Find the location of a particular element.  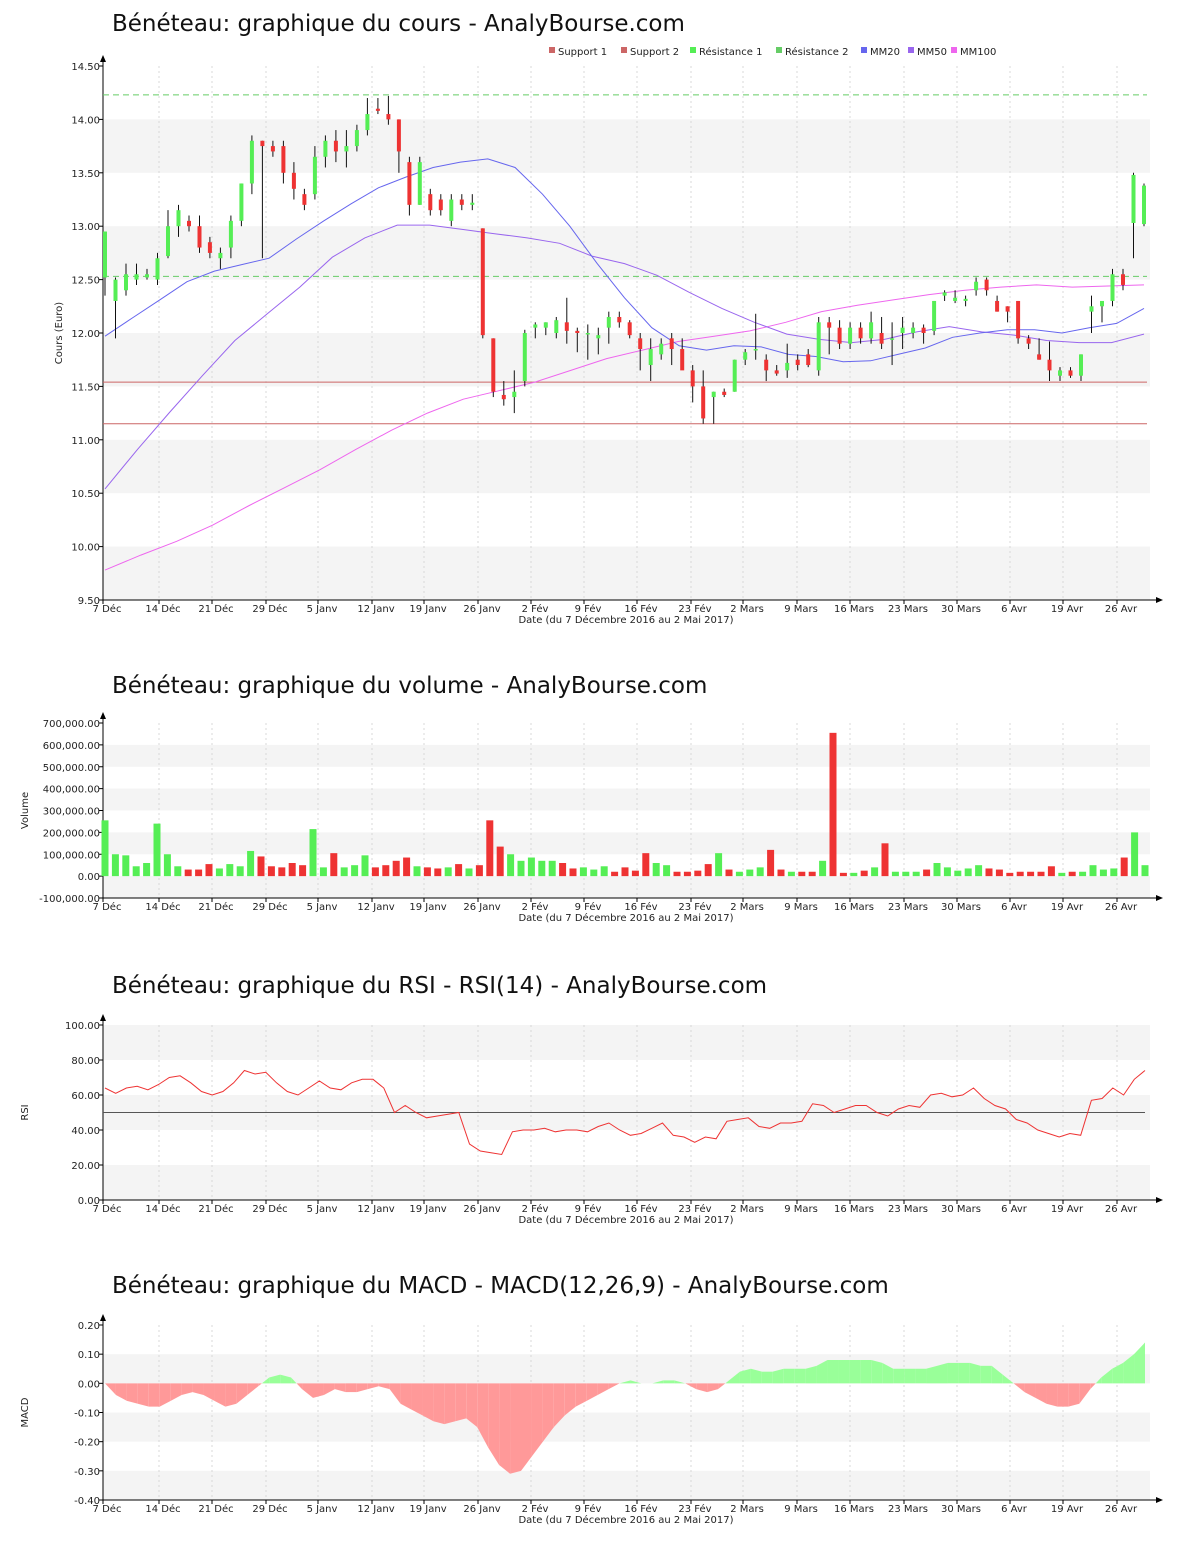

price-y-tick-label: 13.00 is located at coordinates (85, 227).